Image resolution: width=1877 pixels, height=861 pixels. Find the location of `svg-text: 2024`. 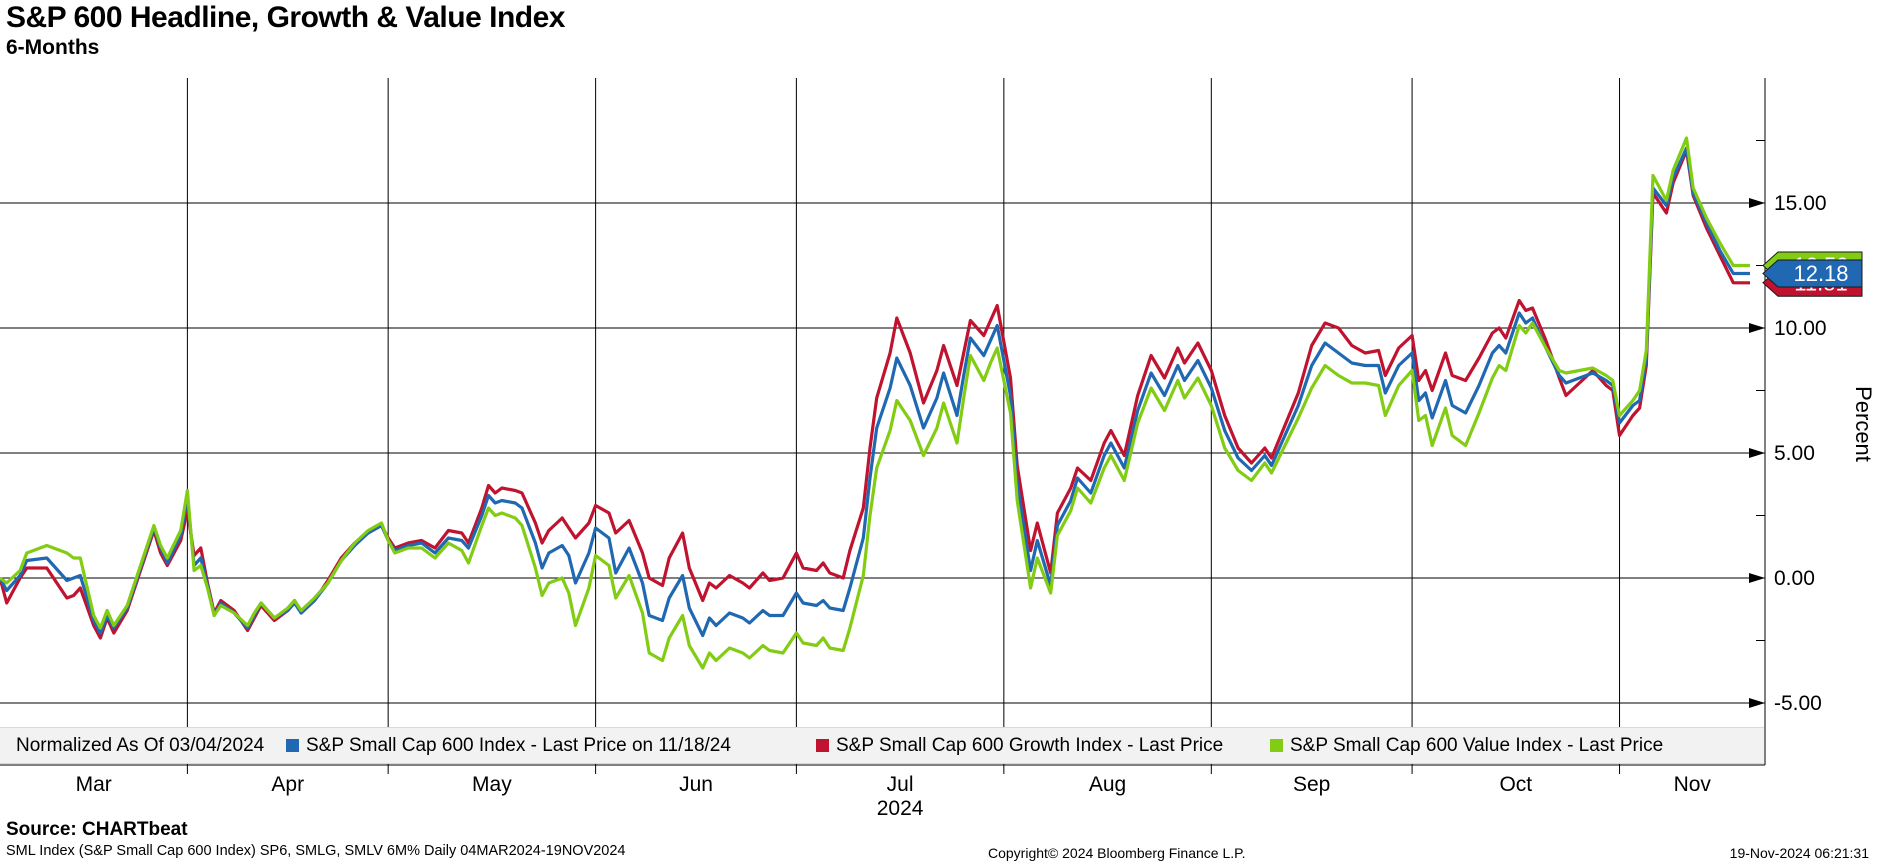

svg-text: 2024 is located at coordinates (900, 808).